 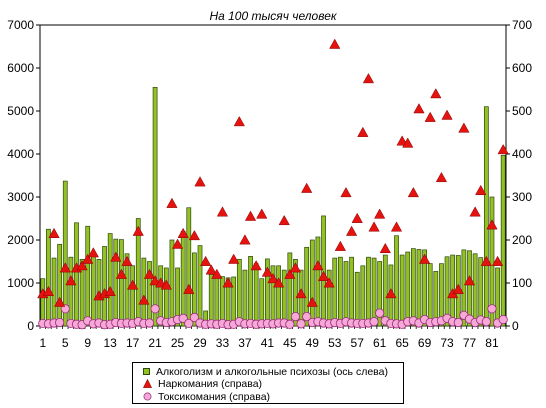 What do you see at coordinates (268, 343) in the screenshot?
I see `x-tick-label: 41` at bounding box center [268, 343].